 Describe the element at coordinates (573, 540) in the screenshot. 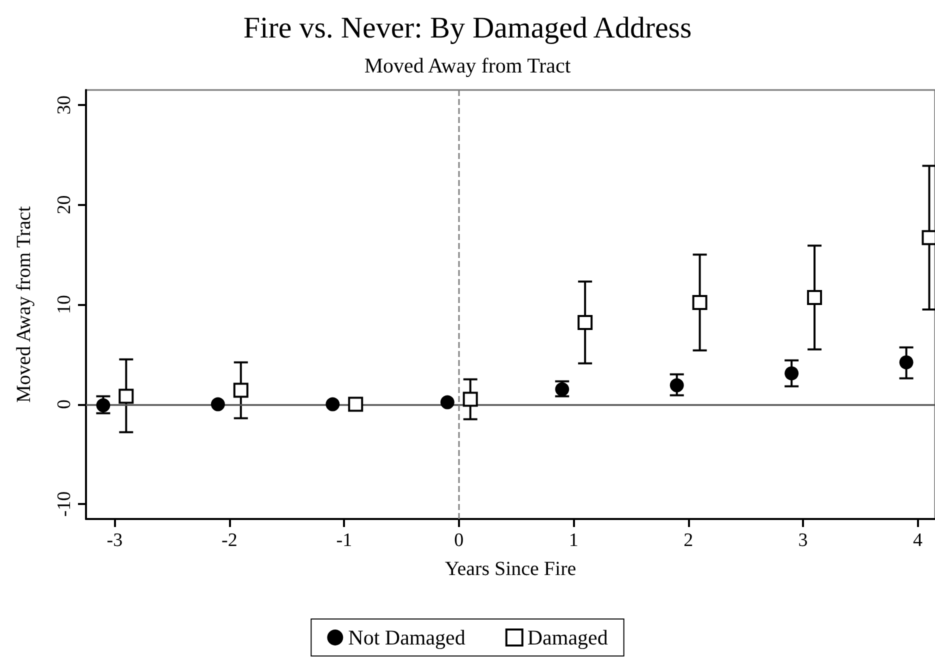

I see `x-tick-label: 1` at that location.